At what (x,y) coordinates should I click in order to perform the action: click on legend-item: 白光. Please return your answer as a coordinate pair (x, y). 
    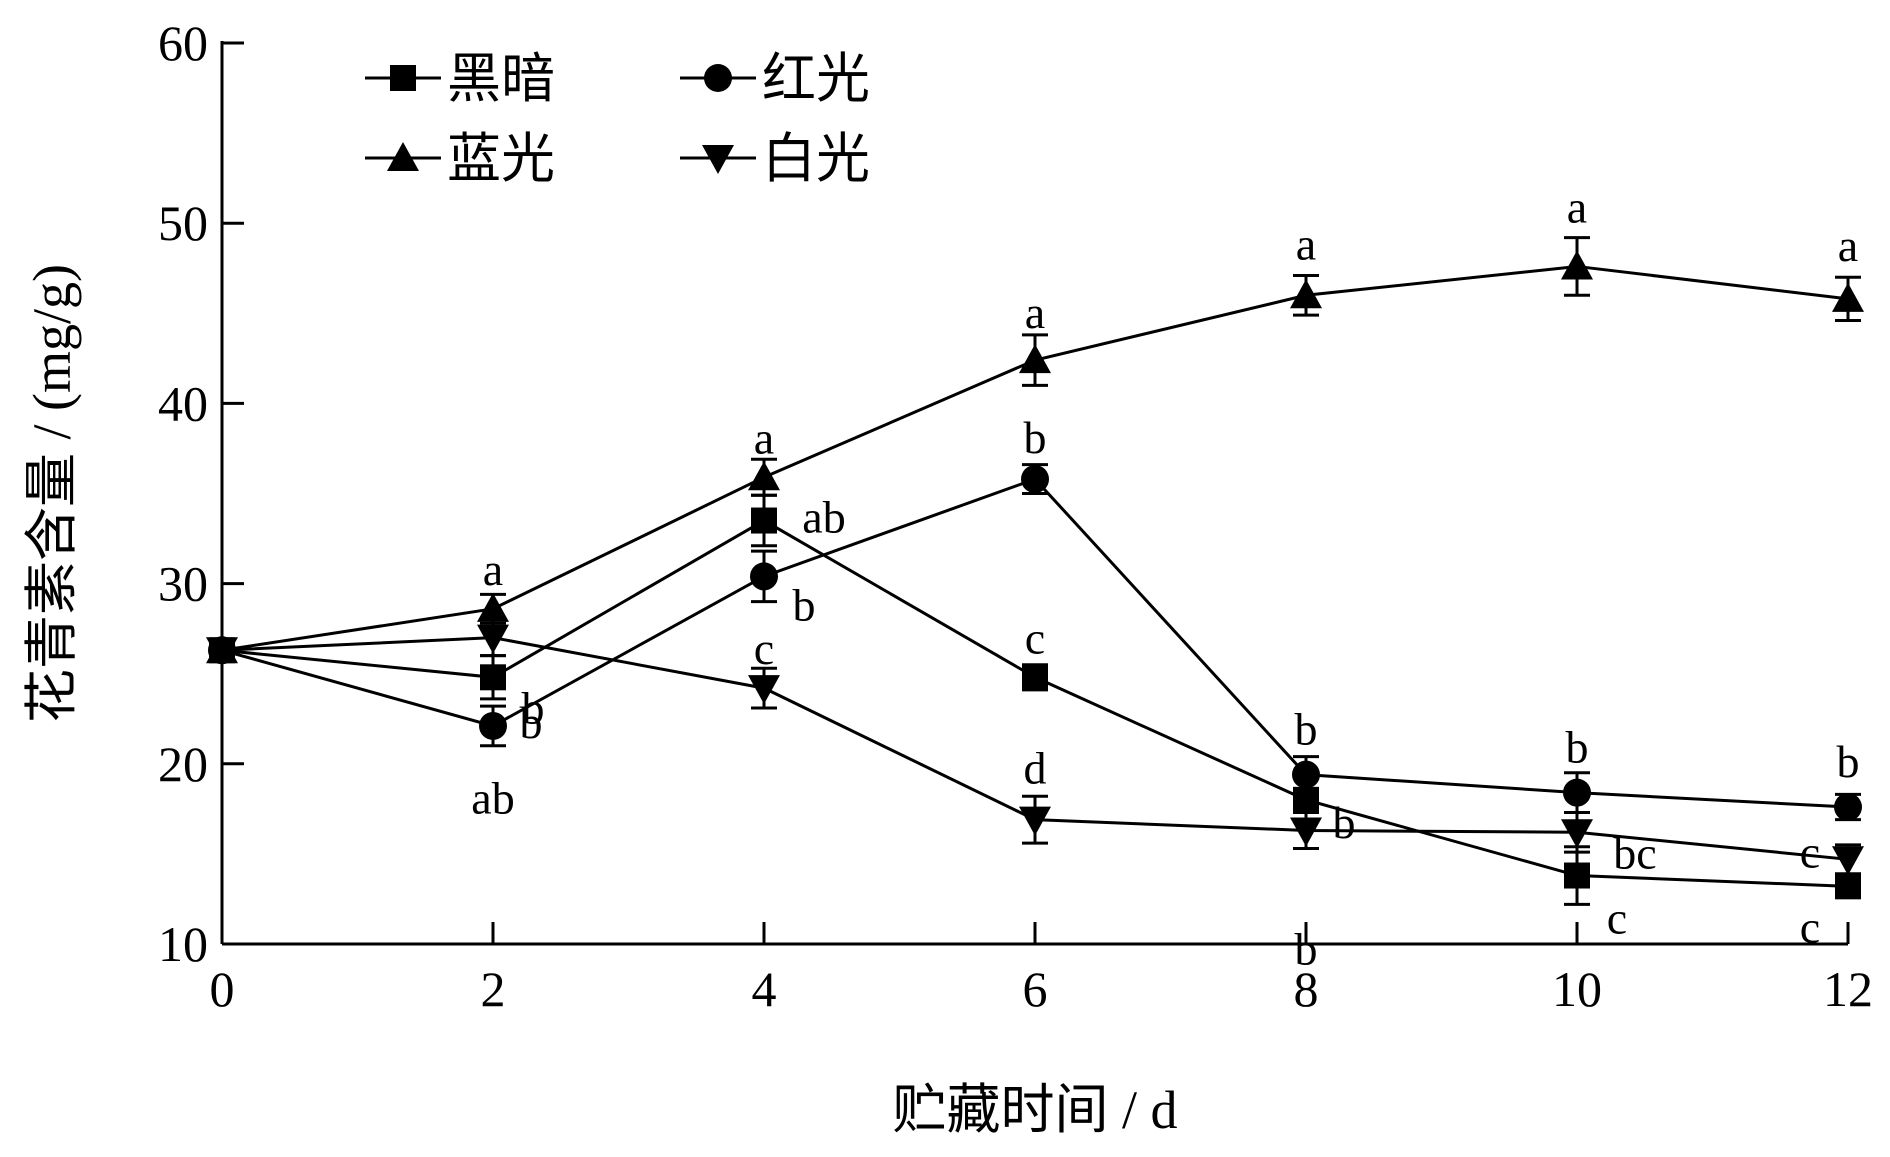
    Looking at the image, I should click on (775, 159).